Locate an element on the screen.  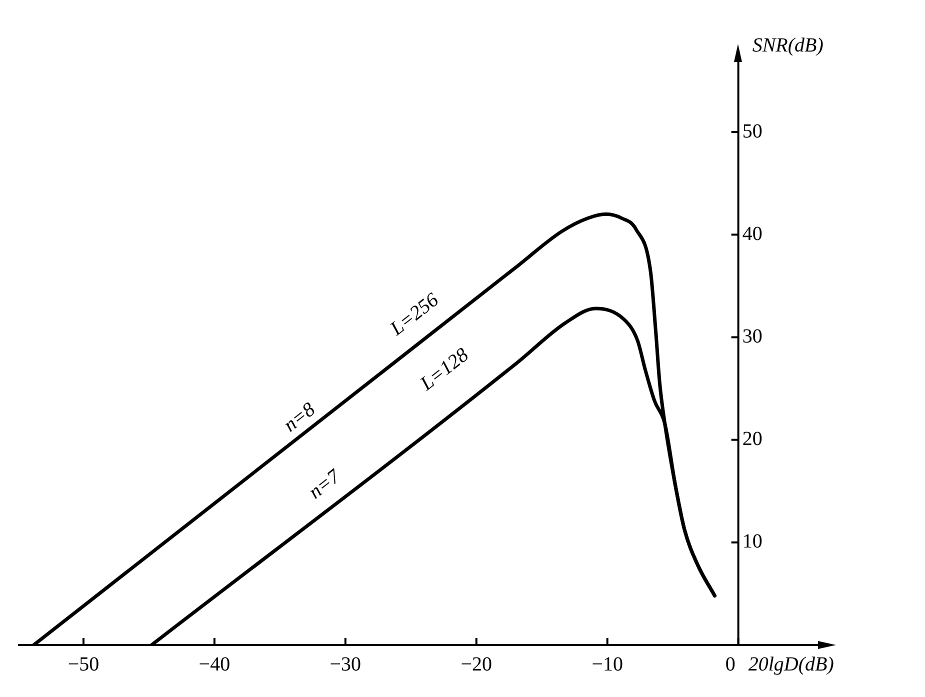
x-tick-label: −30 is located at coordinates (346, 664).